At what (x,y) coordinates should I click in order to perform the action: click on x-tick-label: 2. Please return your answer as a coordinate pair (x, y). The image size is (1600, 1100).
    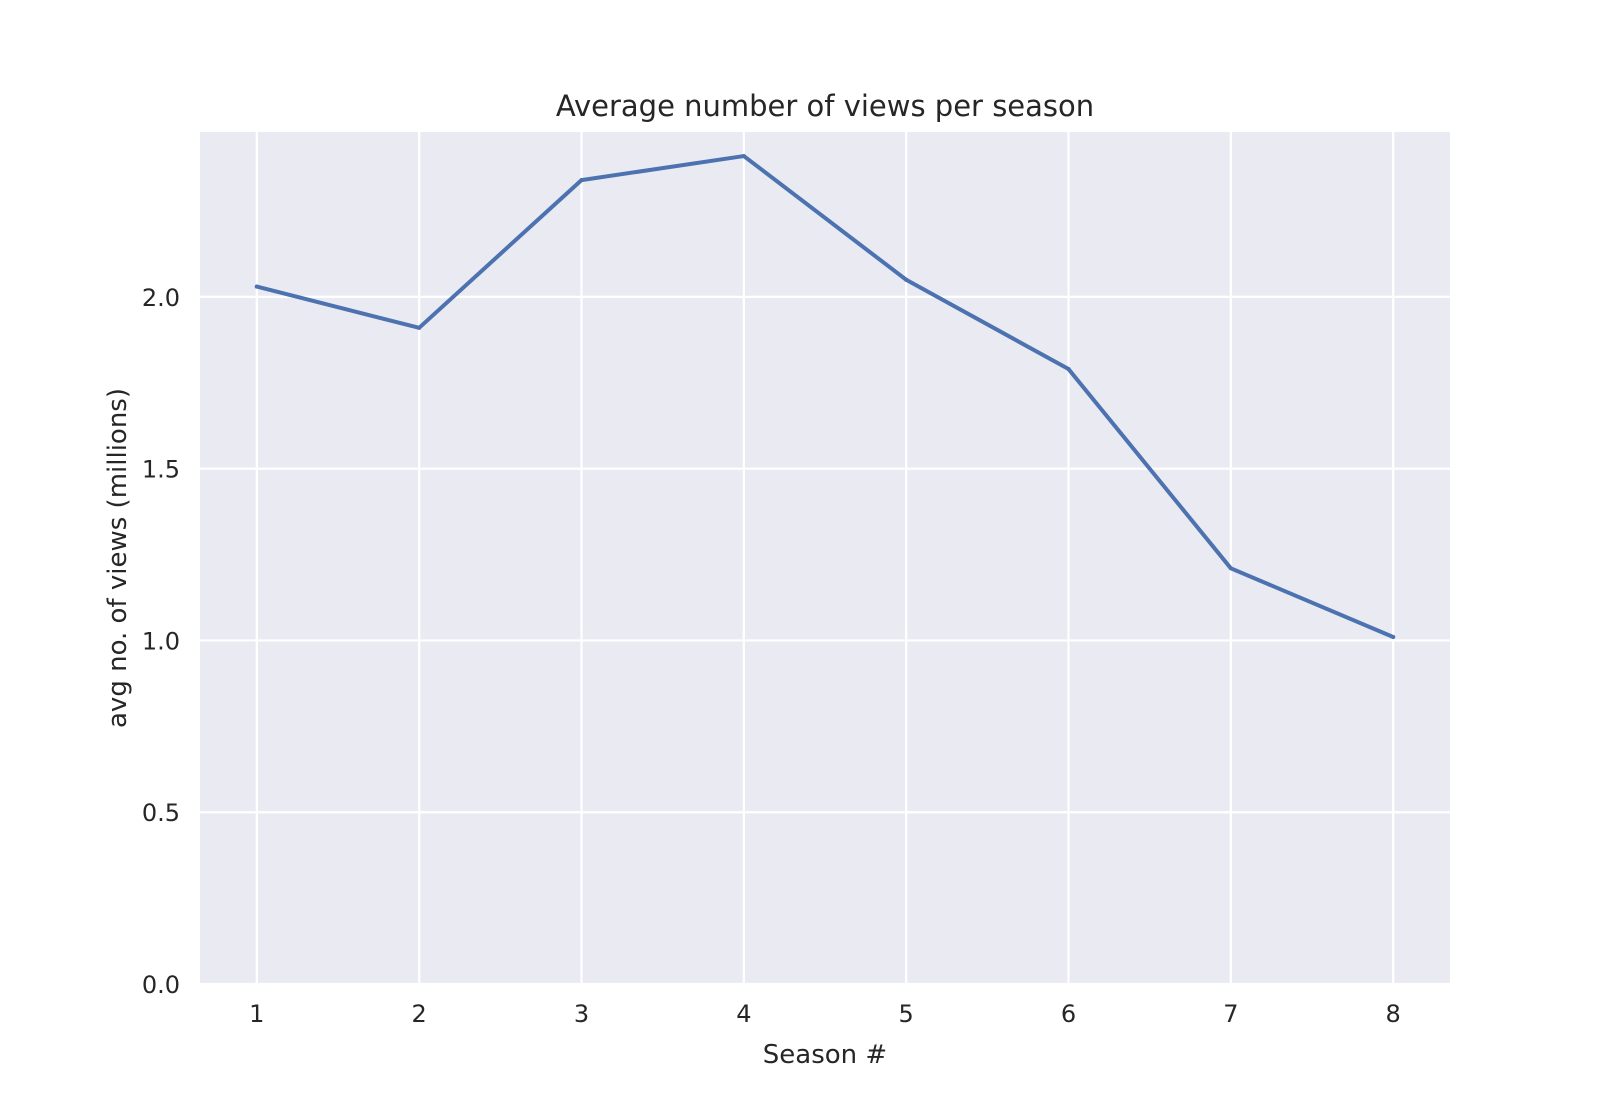
    Looking at the image, I should click on (419, 1014).